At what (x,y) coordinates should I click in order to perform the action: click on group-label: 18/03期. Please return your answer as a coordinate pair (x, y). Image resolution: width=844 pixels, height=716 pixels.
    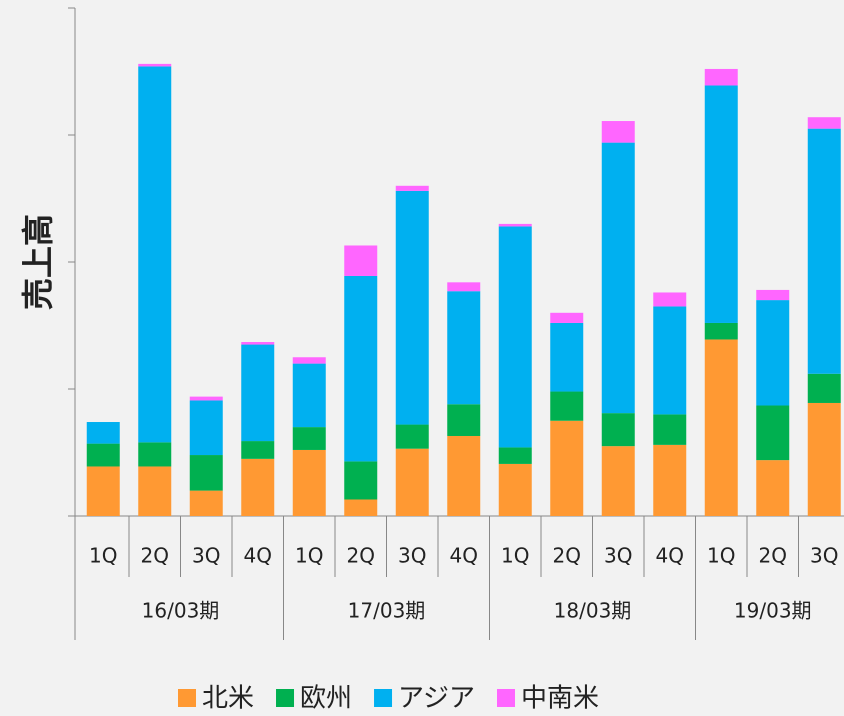
    Looking at the image, I should click on (593, 611).